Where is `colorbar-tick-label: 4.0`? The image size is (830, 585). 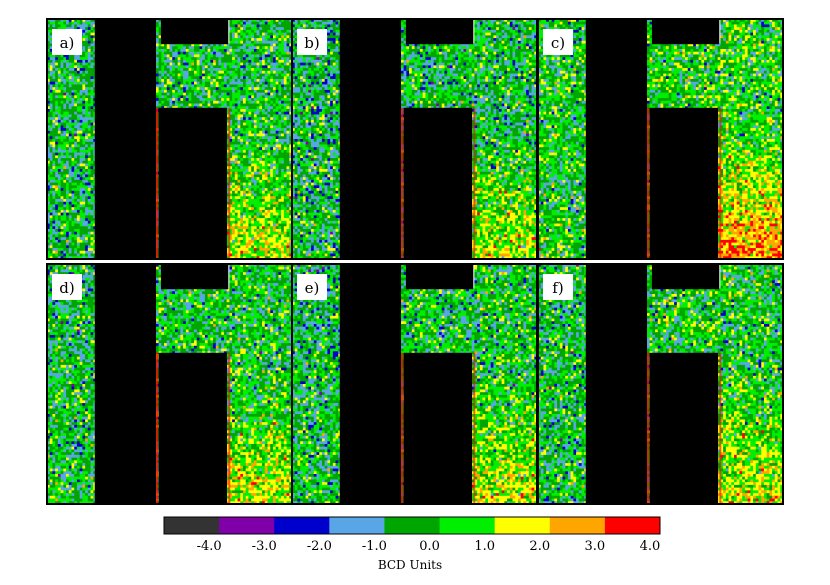 colorbar-tick-label: 4.0 is located at coordinates (650, 546).